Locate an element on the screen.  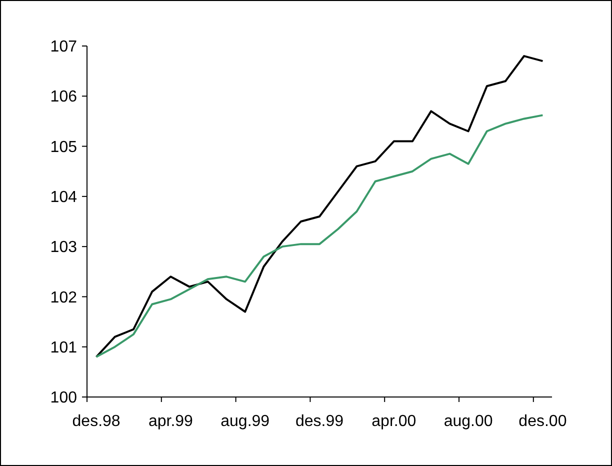
y-tick-label: 105 is located at coordinates (64, 147).